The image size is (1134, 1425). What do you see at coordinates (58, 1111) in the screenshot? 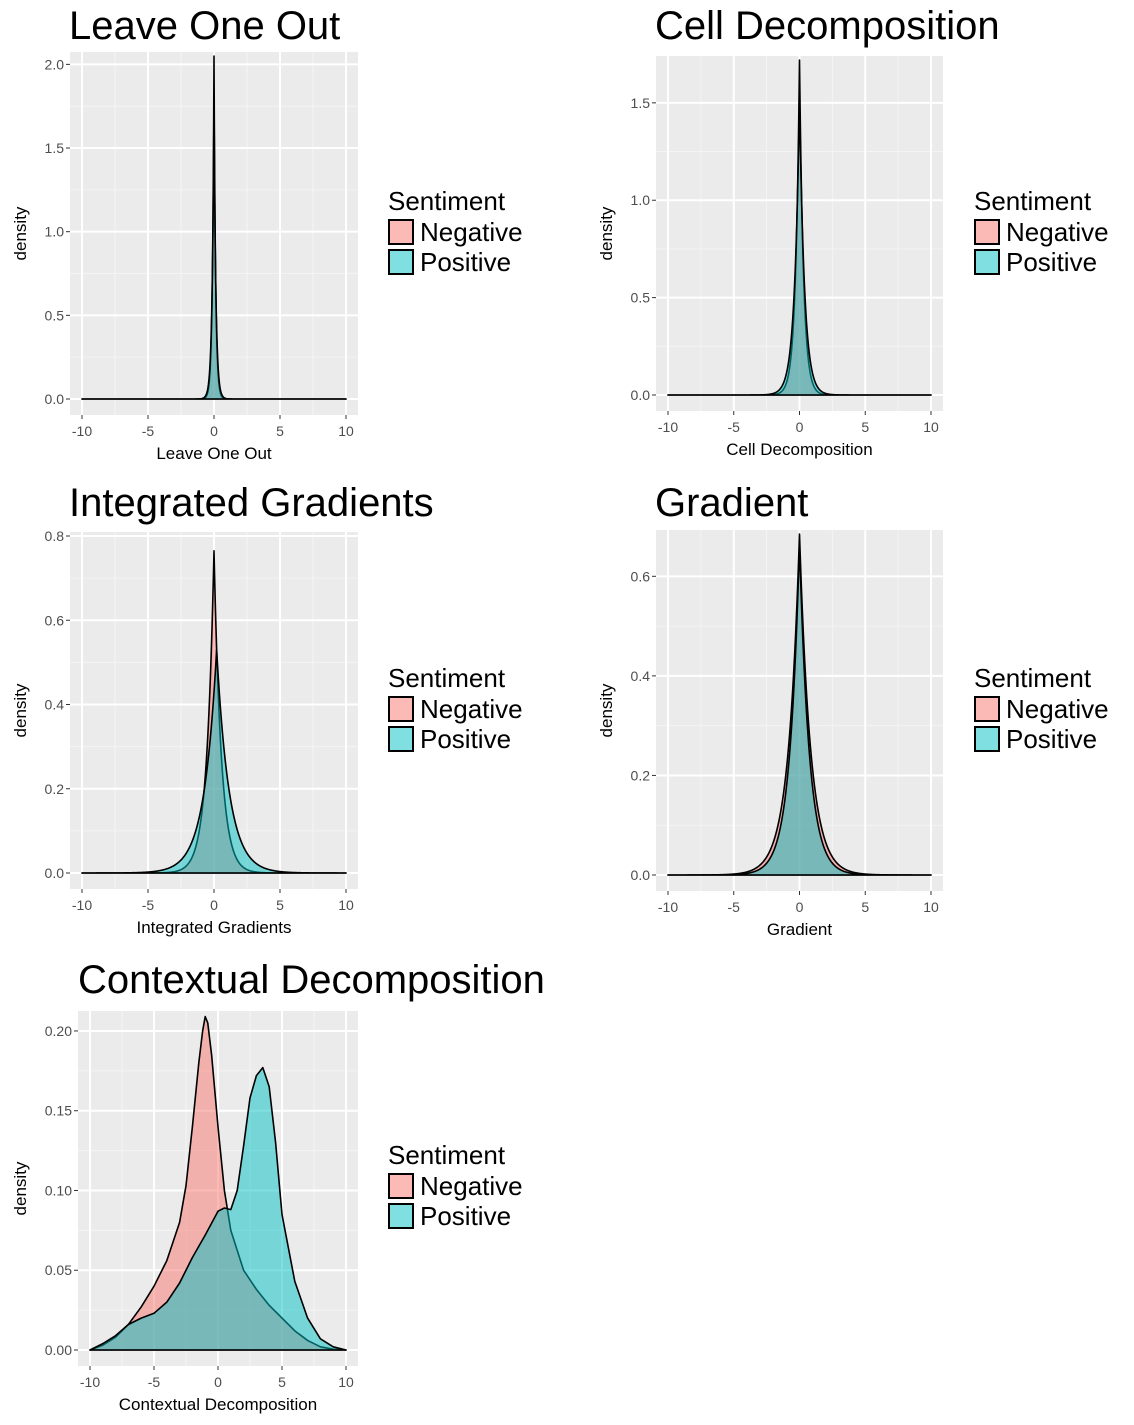
I see `y-tick-label: 0.15` at bounding box center [58, 1111].